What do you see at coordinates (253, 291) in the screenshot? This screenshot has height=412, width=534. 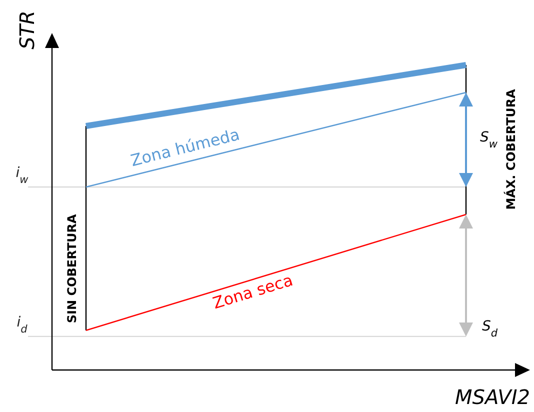 I see `text: Zona seca` at bounding box center [253, 291].